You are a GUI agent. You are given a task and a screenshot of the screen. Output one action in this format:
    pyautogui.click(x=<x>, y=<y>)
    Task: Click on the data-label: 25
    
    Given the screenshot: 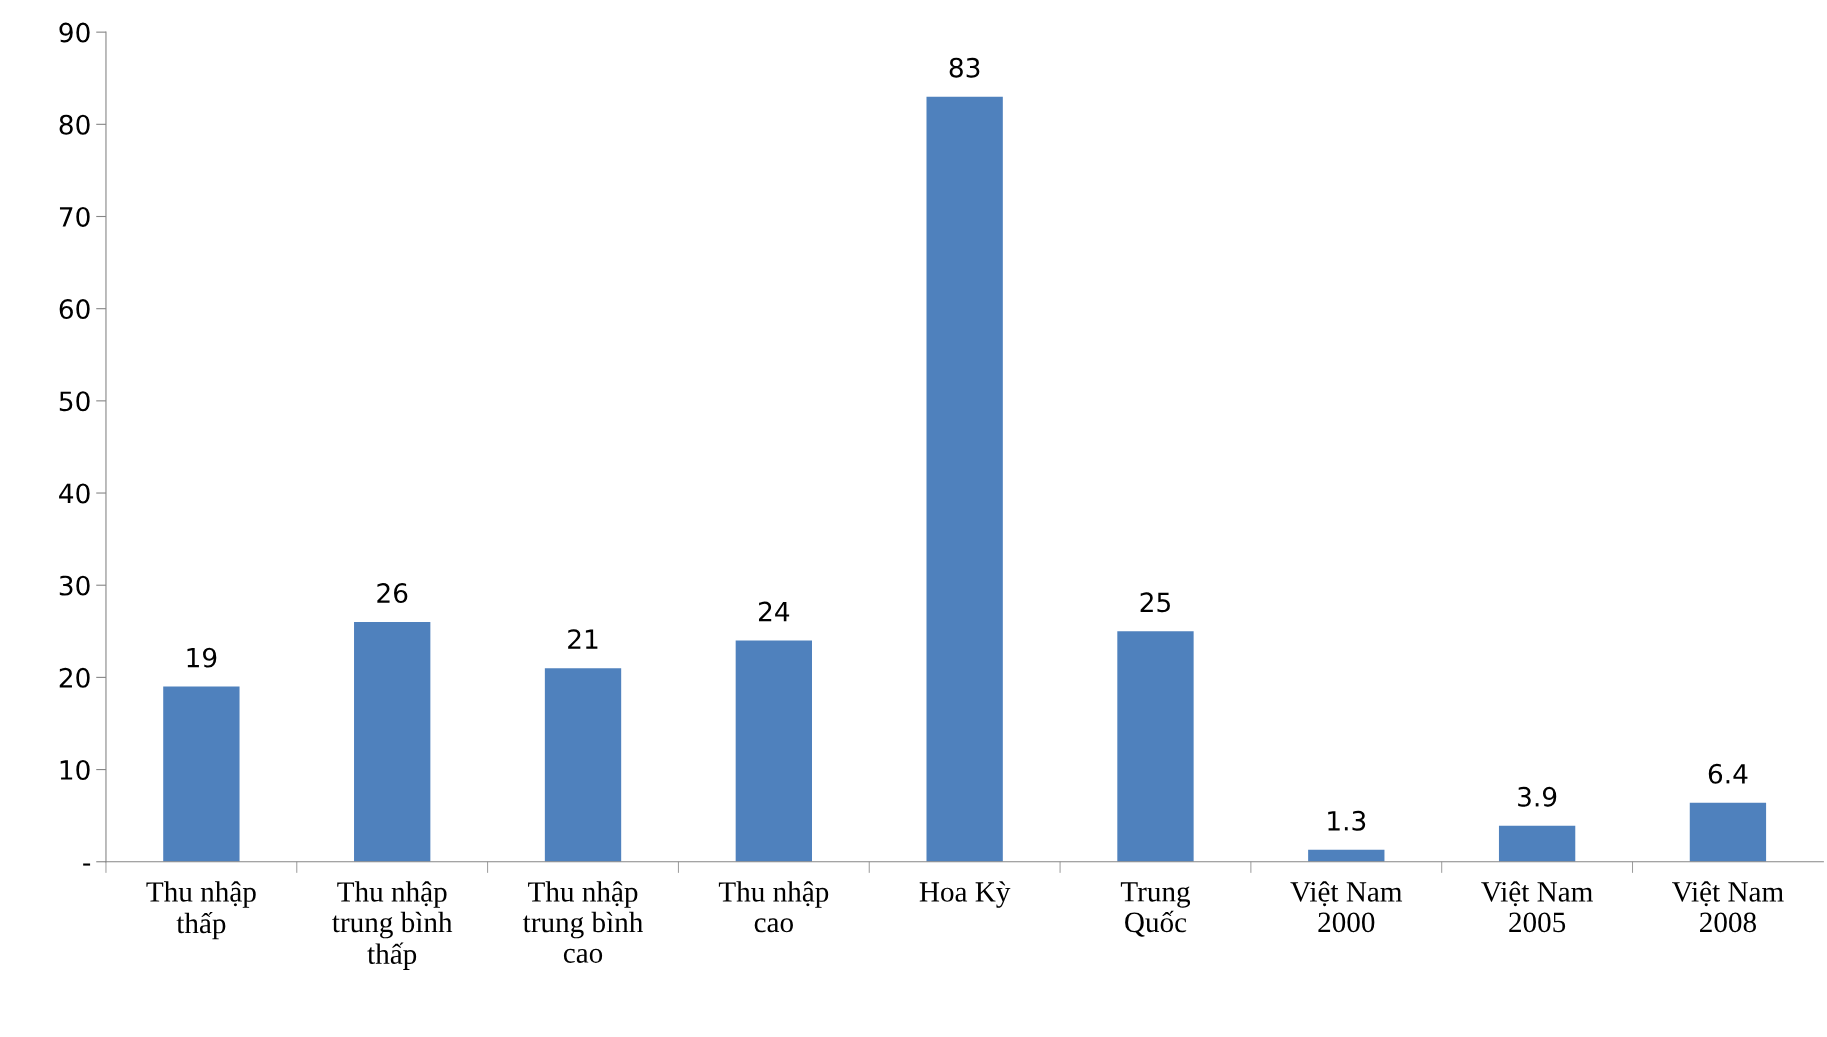 What is the action you would take?
    pyautogui.click(x=1155, y=602)
    